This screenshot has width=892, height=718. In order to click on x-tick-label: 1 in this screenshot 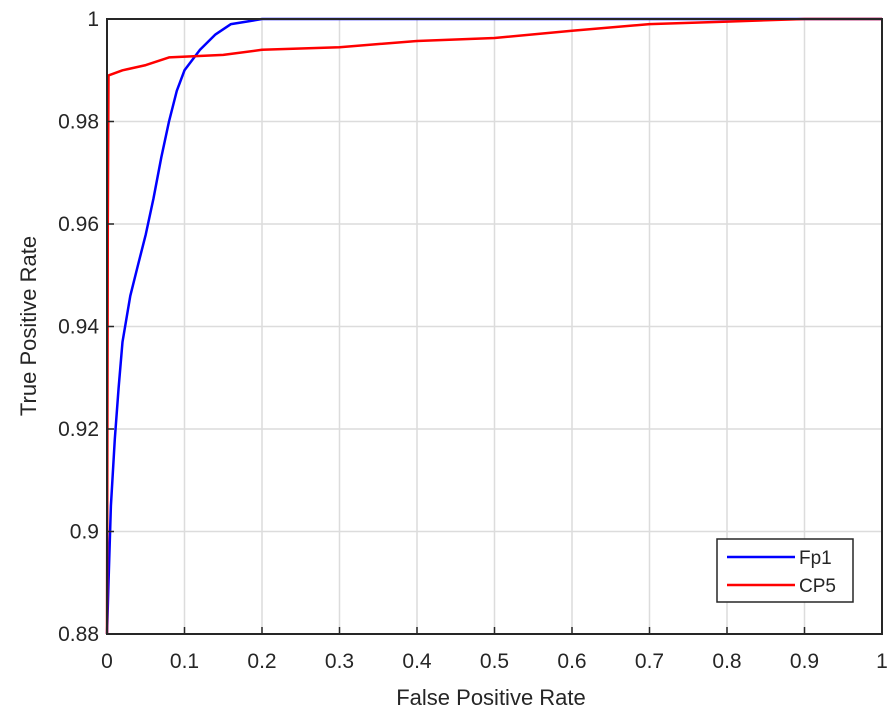, I will do `click(882, 661)`.